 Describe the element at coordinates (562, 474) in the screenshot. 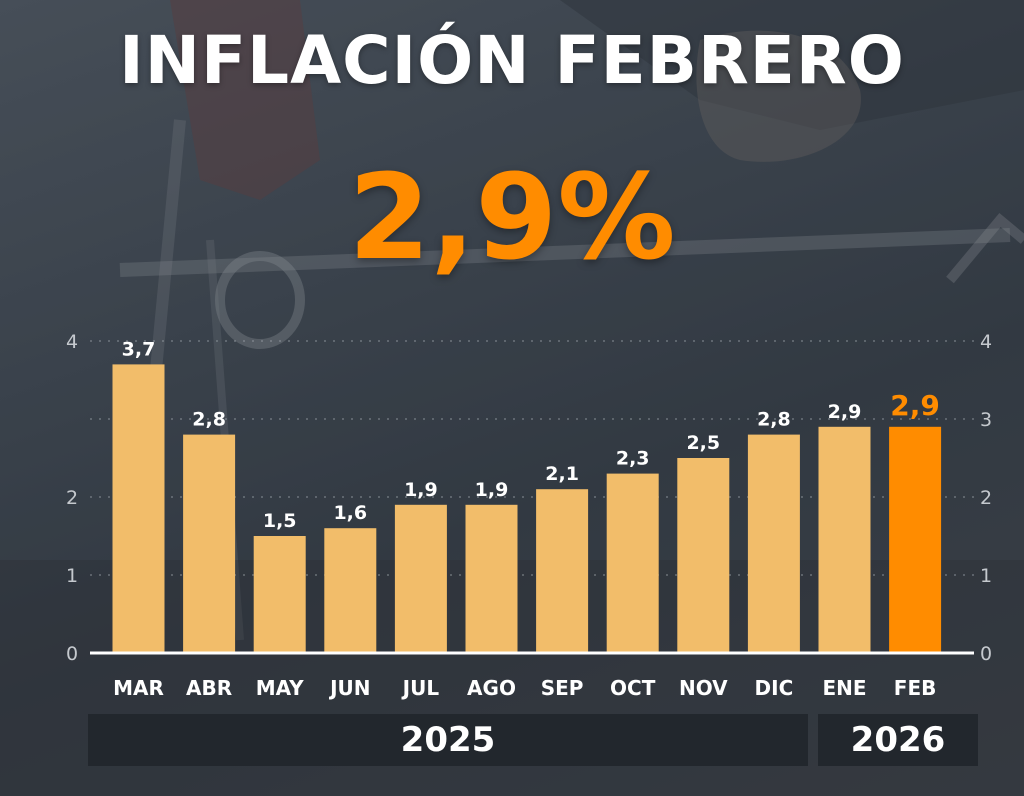

I see `data-label: 2,1` at that location.